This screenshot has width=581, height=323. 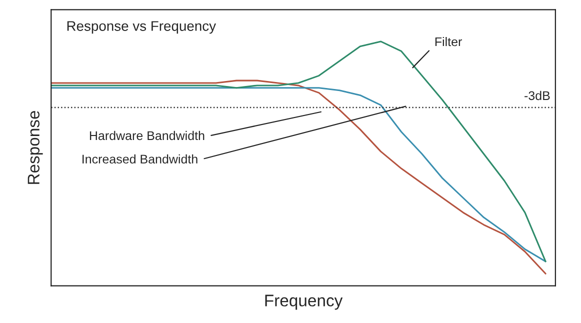 What do you see at coordinates (147, 135) in the screenshot?
I see `annotation: Hardware Bandwidth` at bounding box center [147, 135].